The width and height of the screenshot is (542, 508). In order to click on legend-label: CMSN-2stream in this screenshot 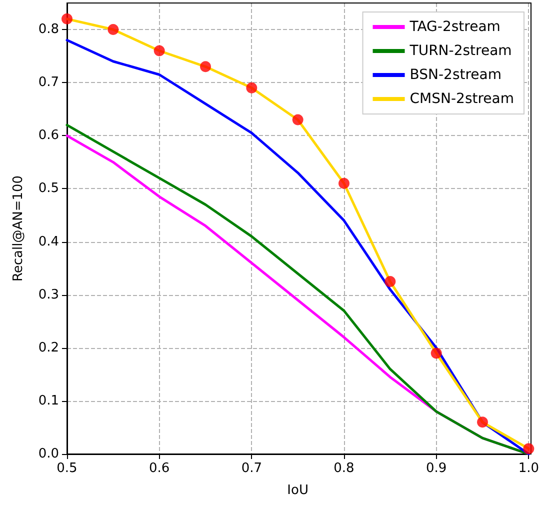, I will do `click(462, 99)`.